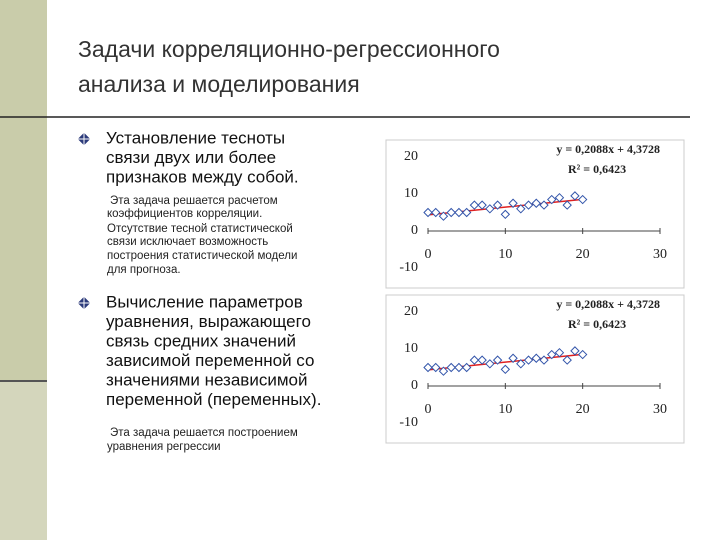 This screenshot has height=540, width=720. I want to click on slide-title: анализа и моделирования, so click(219, 84).